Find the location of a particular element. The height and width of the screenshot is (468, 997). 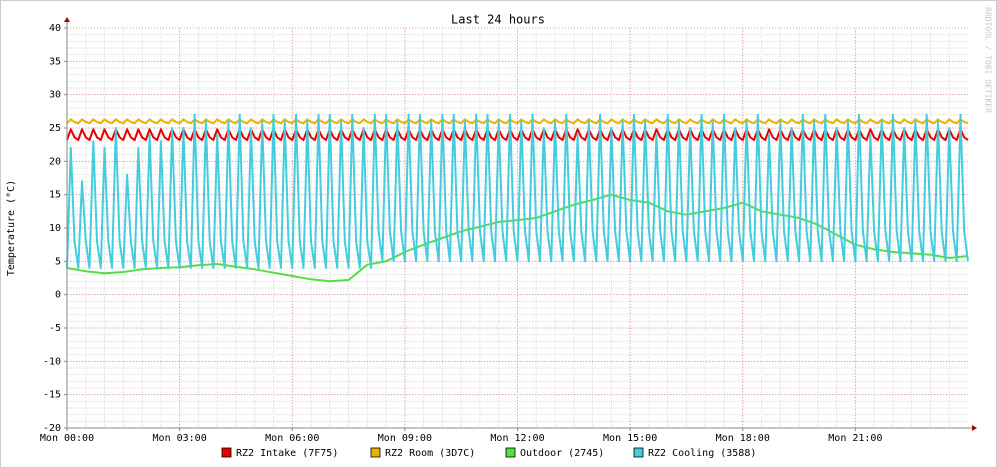

chart-title: Last 24 hours is located at coordinates (498, 20).